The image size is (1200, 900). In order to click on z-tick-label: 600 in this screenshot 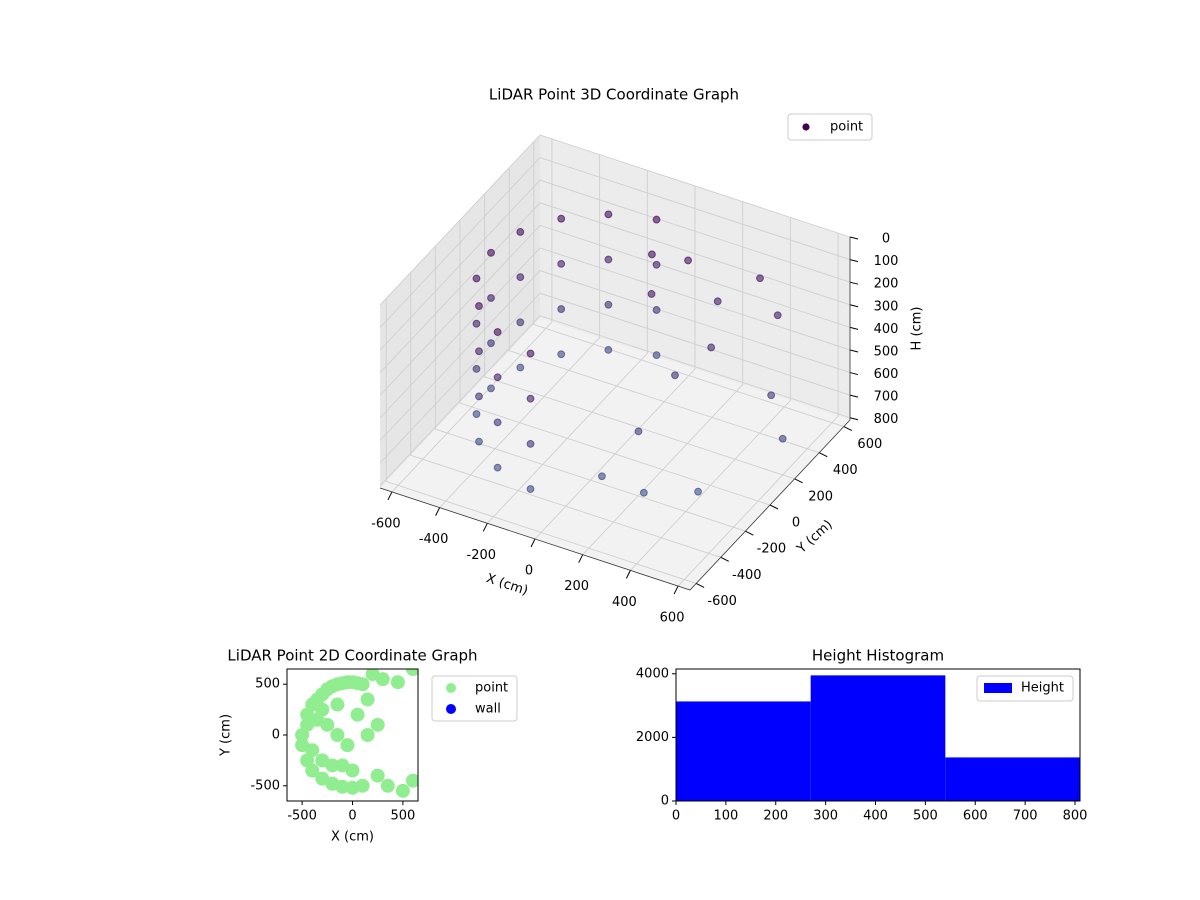, I will do `click(886, 374)`.